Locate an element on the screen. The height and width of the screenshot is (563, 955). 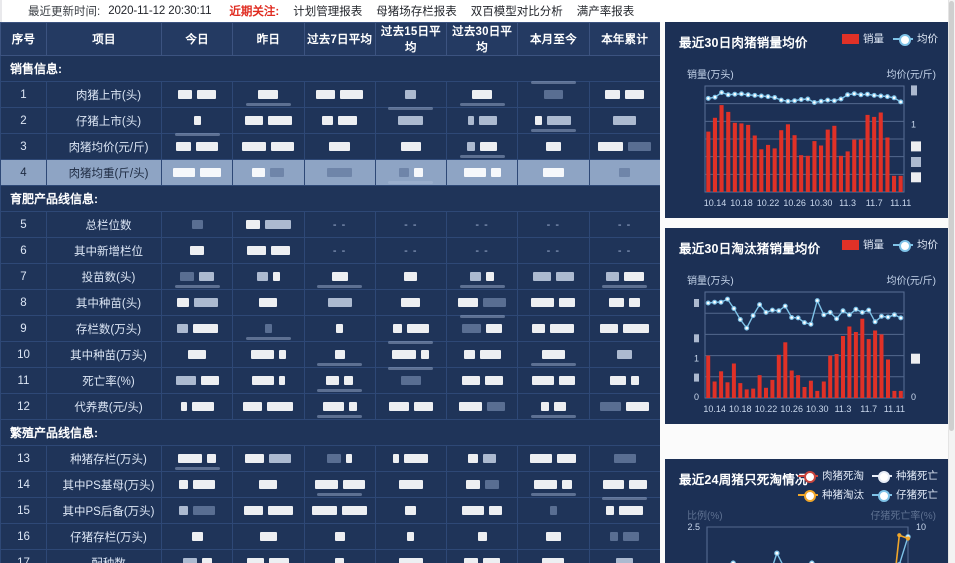
table-row: 2 仔猪上市(头) is located at coordinates (330, 120).